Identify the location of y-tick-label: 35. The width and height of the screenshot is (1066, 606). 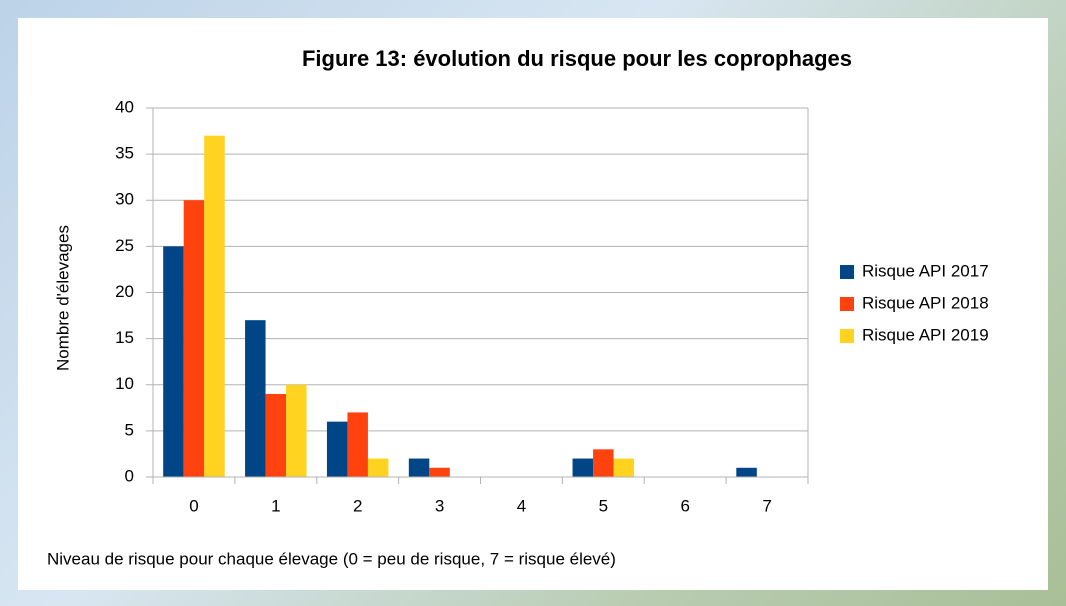
(124, 153).